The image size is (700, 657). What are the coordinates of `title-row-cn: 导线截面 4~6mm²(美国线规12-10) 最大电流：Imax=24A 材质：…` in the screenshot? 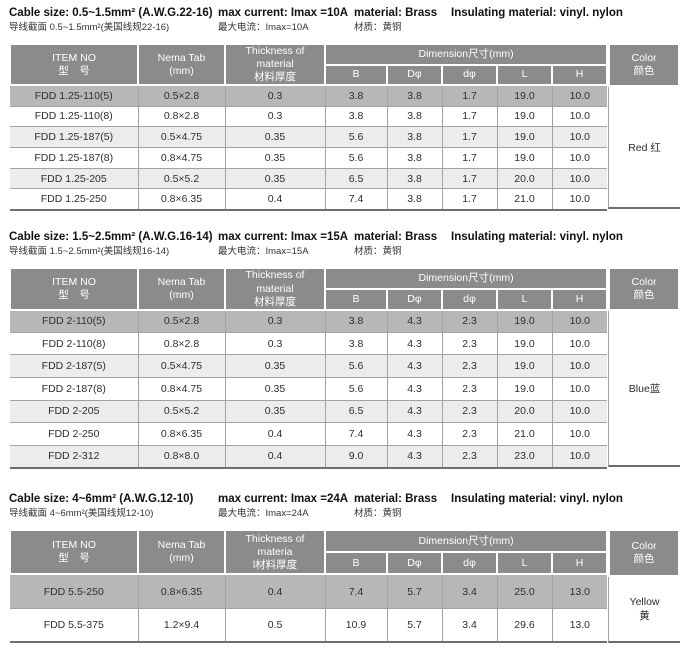 It's located at (344, 513).